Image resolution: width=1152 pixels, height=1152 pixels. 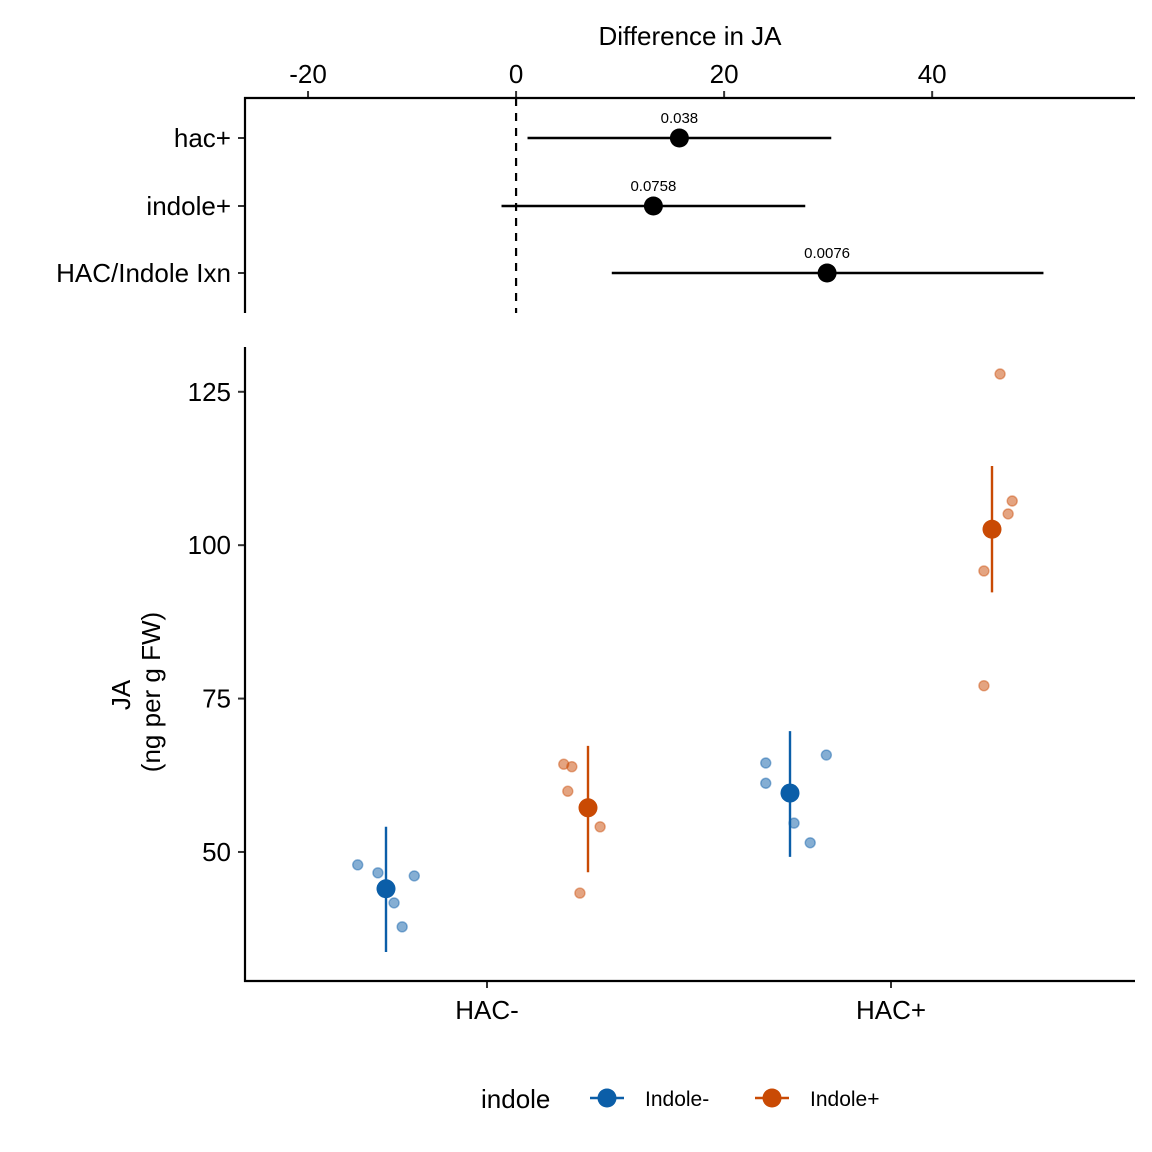 I want to click on forest-y-tick-label: hac+, so click(x=202, y=138).